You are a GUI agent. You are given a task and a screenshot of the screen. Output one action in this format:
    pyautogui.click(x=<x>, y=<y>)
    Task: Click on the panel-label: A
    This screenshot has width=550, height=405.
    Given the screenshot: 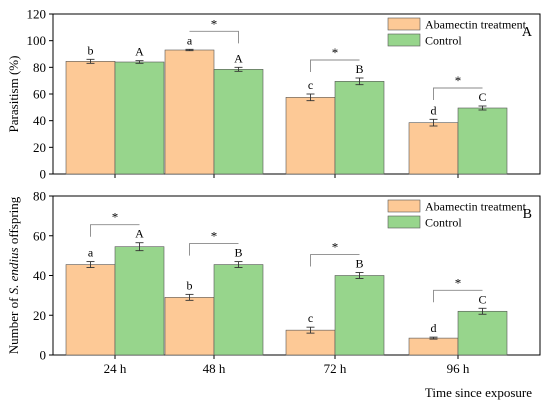 What is the action you would take?
    pyautogui.click(x=527, y=32)
    